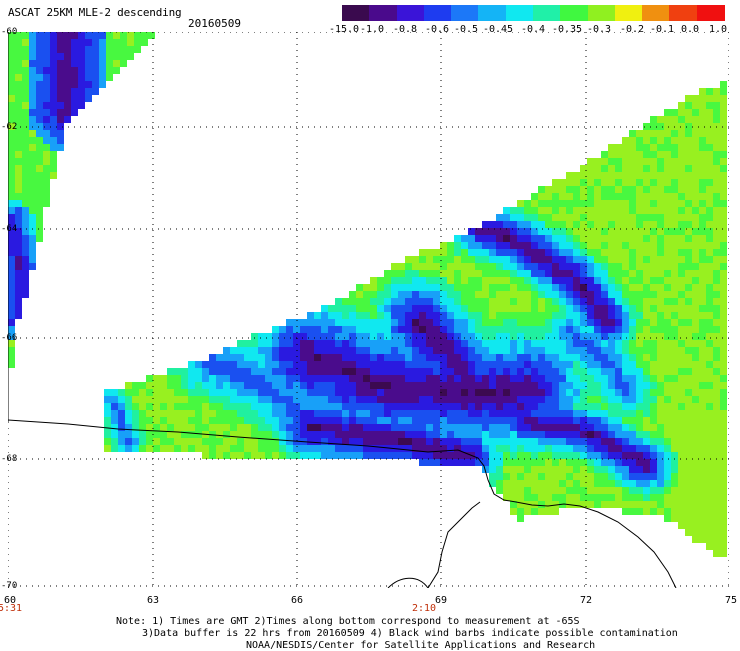 This screenshot has height=651, width=740. I want to click on longitude-label: 60, so click(10, 600).